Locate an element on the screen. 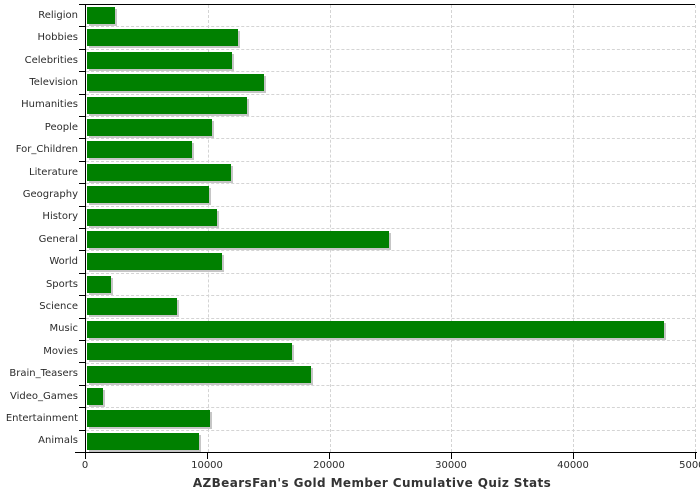  x-tick-label: 40000 is located at coordinates (573, 465).